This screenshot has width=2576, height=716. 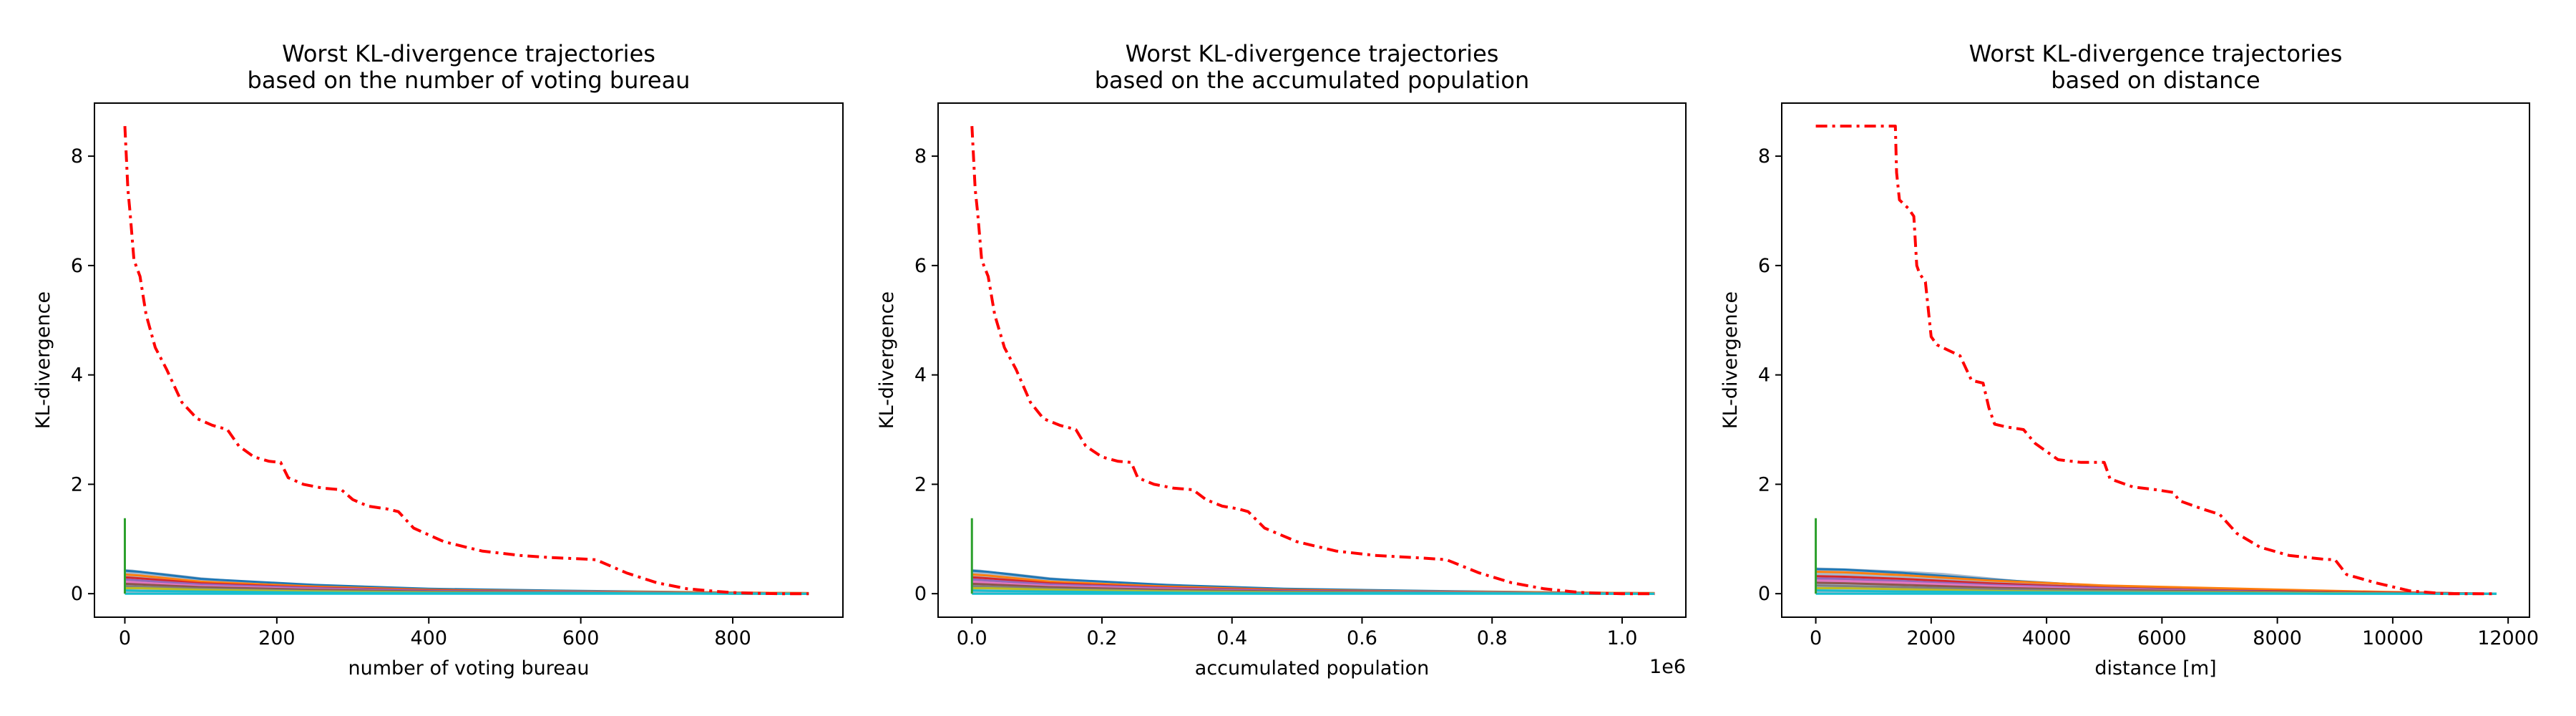 I want to click on x-axis-offset-label: 1e6, so click(x=1667, y=667).